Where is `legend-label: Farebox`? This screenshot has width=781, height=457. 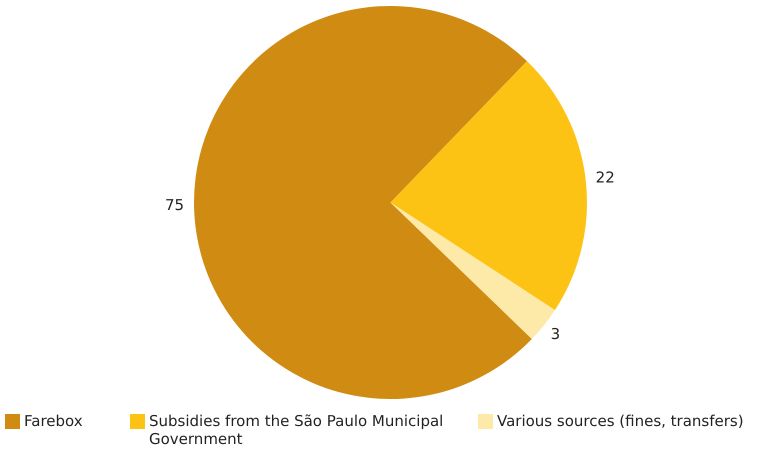
legend-label: Farebox is located at coordinates (53, 421).